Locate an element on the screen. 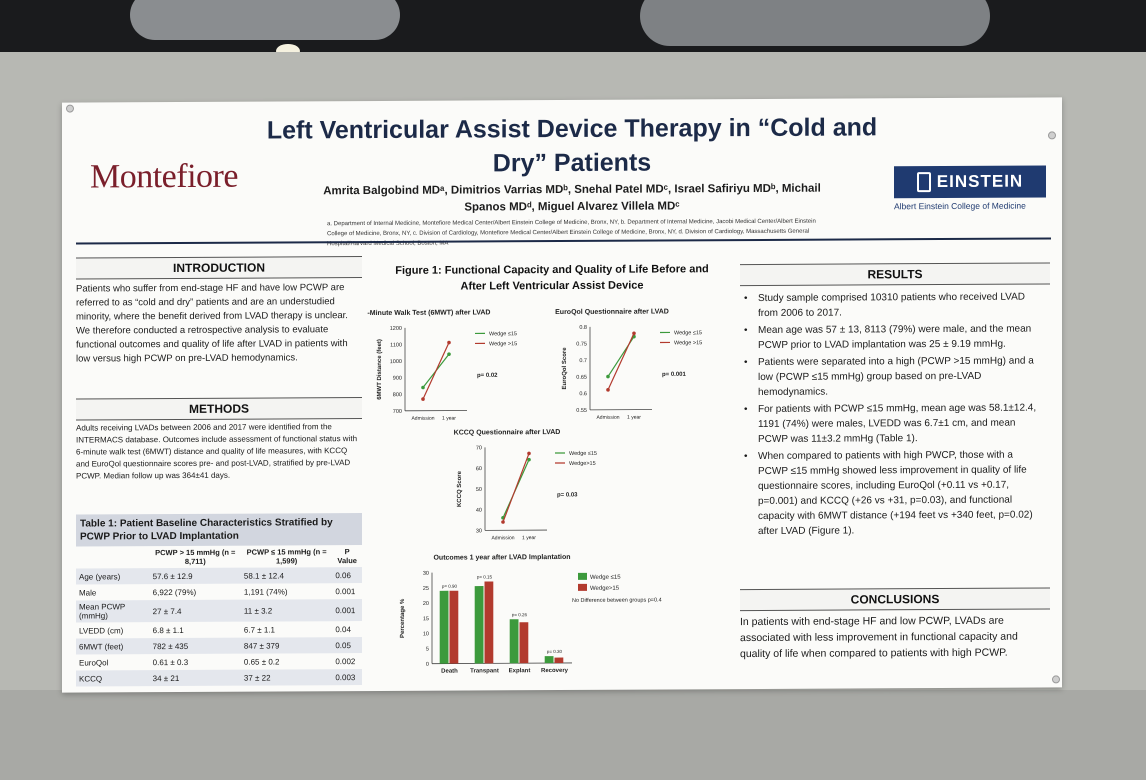 Image resolution: width=1146 pixels, height=780 pixels. bar-p-value: p= 0.26 is located at coordinates (520, 614).